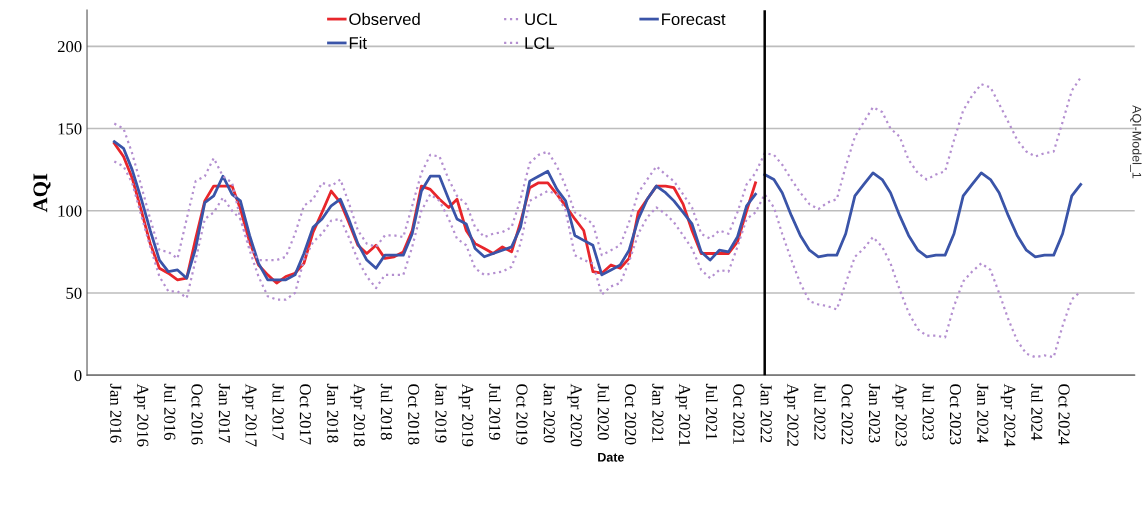  I want to click on x-tick-label: Apr 2017, so click(249, 415).